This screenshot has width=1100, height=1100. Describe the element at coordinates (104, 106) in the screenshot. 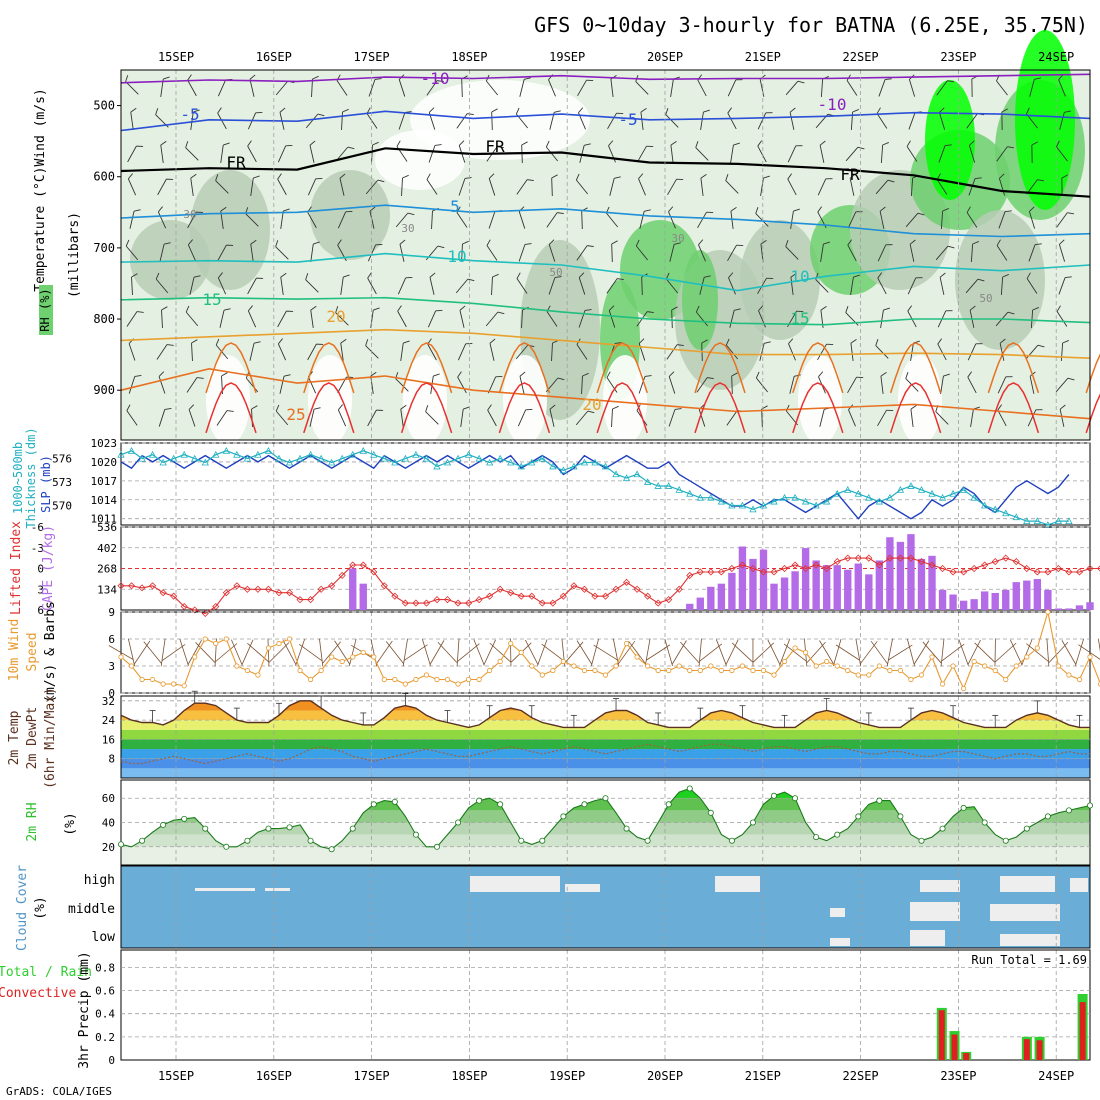

I see `pressure-tick: 500` at that location.